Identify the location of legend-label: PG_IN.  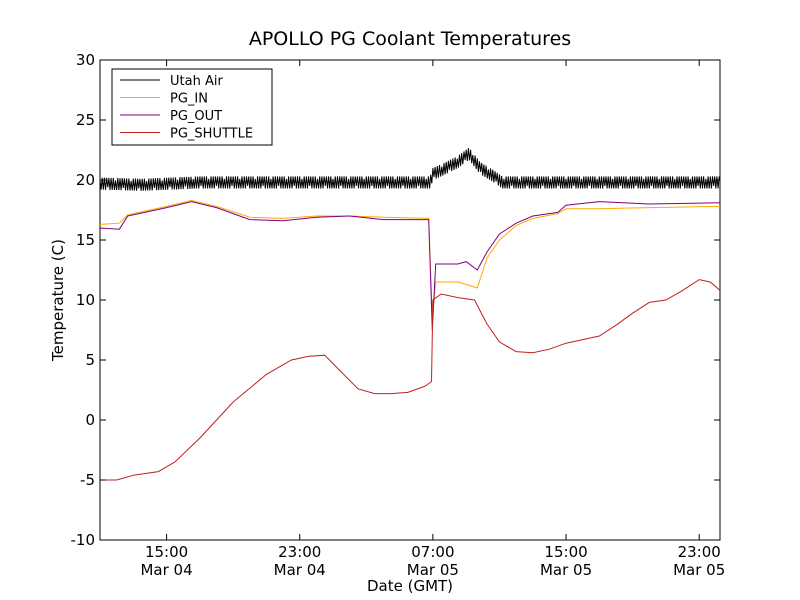
(189, 99).